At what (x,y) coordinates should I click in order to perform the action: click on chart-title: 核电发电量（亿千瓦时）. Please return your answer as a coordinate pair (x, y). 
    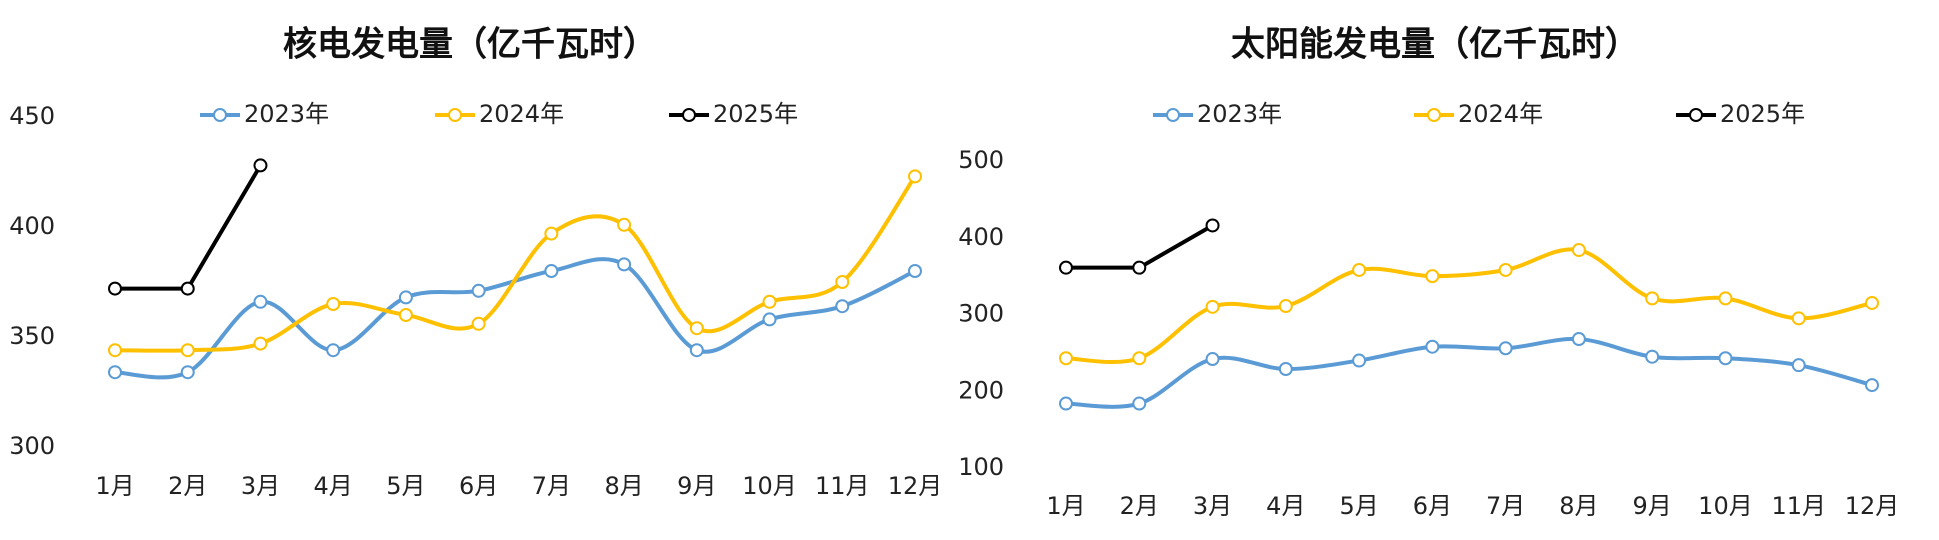
    Looking at the image, I should click on (470, 45).